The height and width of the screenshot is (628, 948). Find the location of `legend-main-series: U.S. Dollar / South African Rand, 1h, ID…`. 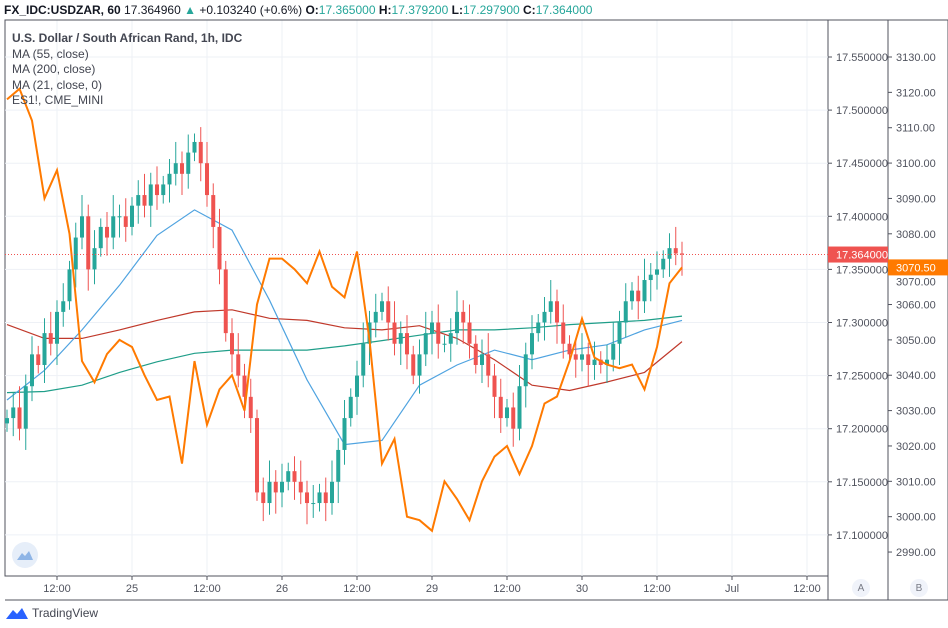

legend-main-series: U.S. Dollar / South African Rand, 1h, ID… is located at coordinates (127, 38).